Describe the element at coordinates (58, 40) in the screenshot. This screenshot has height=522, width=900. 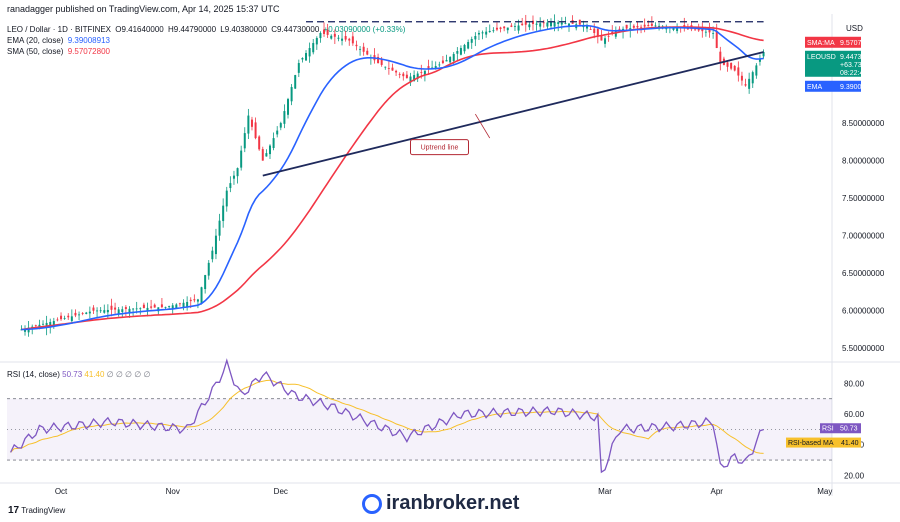
I see `ema-legend: EMA (20, close) 9.39008913` at that location.